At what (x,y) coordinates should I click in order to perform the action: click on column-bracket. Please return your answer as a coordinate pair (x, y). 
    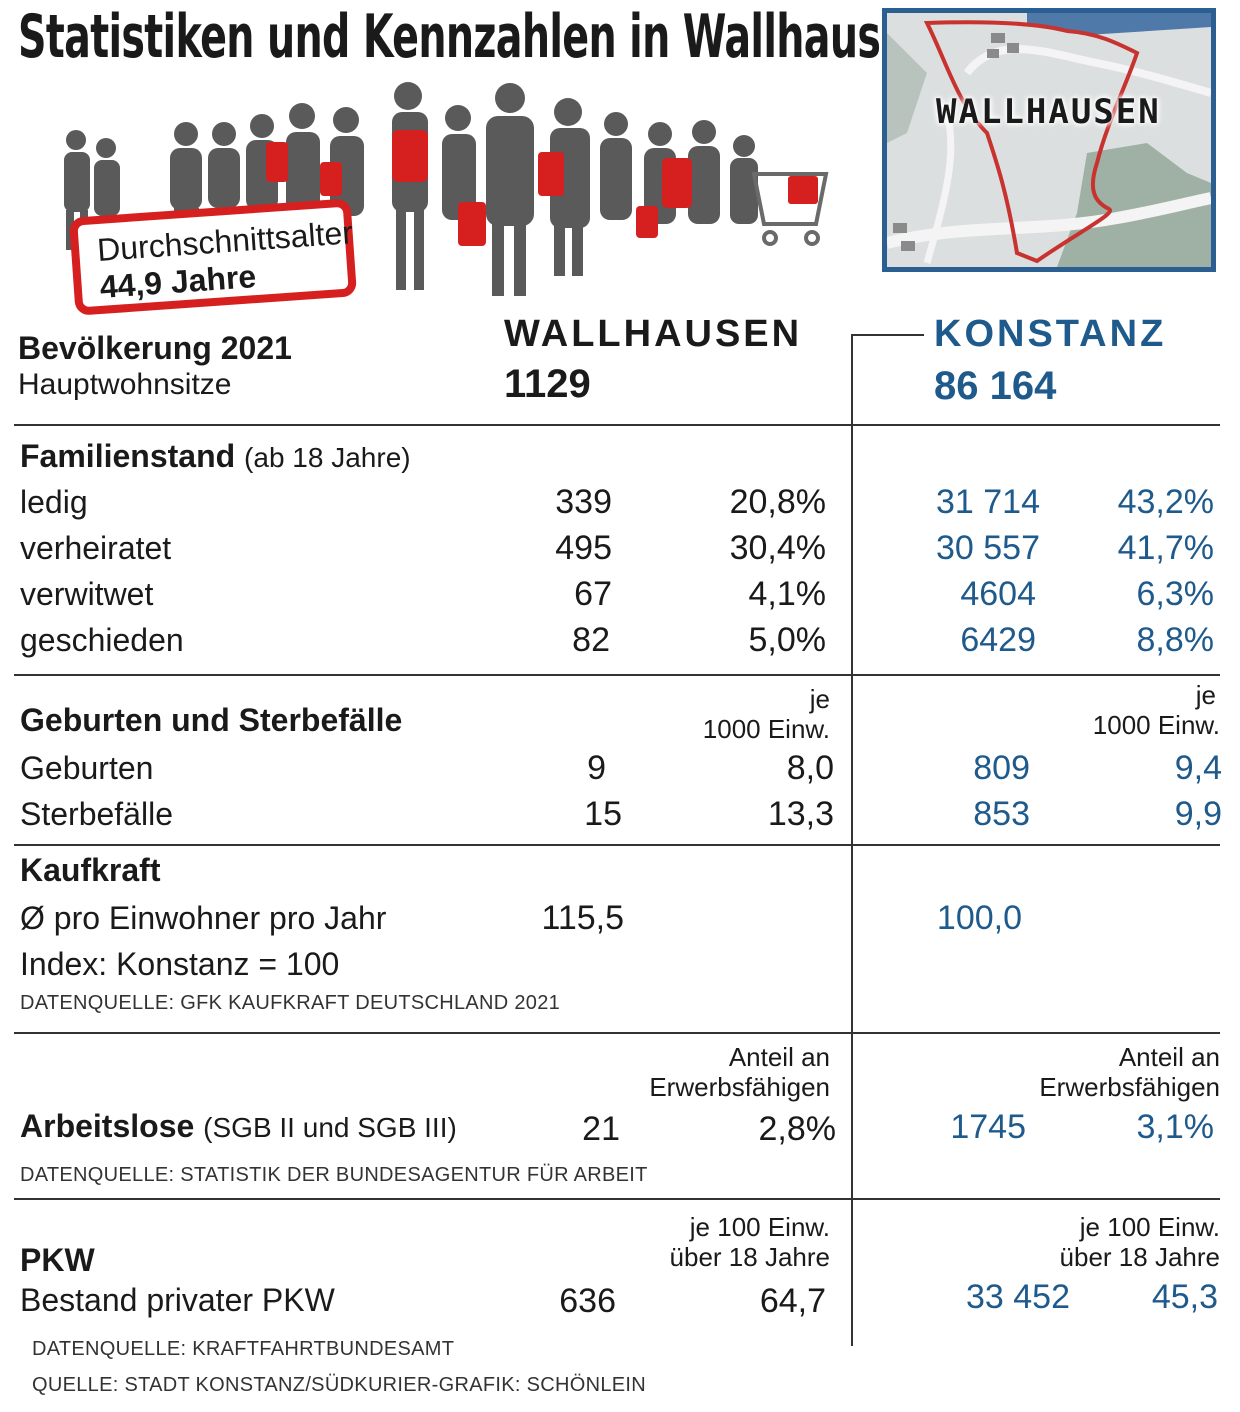
    Looking at the image, I should click on (888, 335).